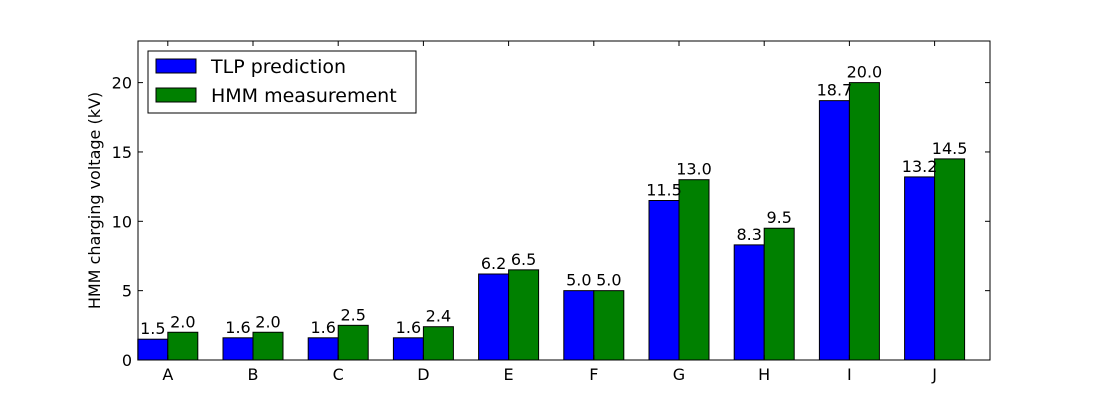 Image resolution: width=1100 pixels, height=400 pixels. What do you see at coordinates (748, 234) in the screenshot?
I see `value-label-tlp-H: 8.3` at bounding box center [748, 234].